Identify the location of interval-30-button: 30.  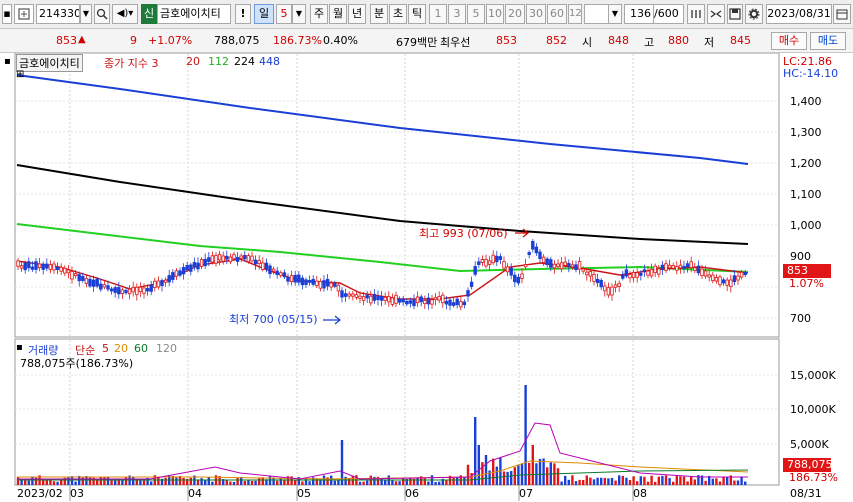
(536, 14).